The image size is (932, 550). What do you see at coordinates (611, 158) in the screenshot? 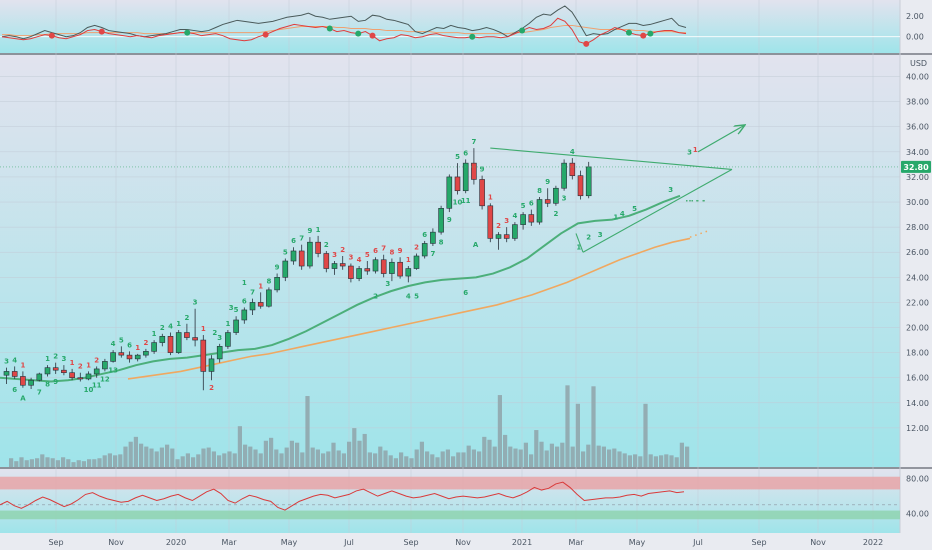
I see `resistance-trendline` at bounding box center [611, 158].